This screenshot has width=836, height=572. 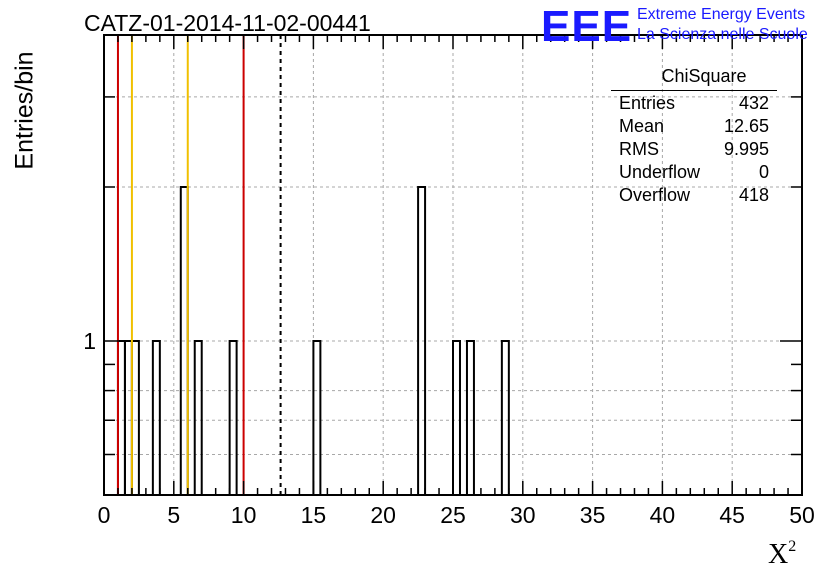 What do you see at coordinates (173, 515) in the screenshot?
I see `x-tick-label: 5` at bounding box center [173, 515].